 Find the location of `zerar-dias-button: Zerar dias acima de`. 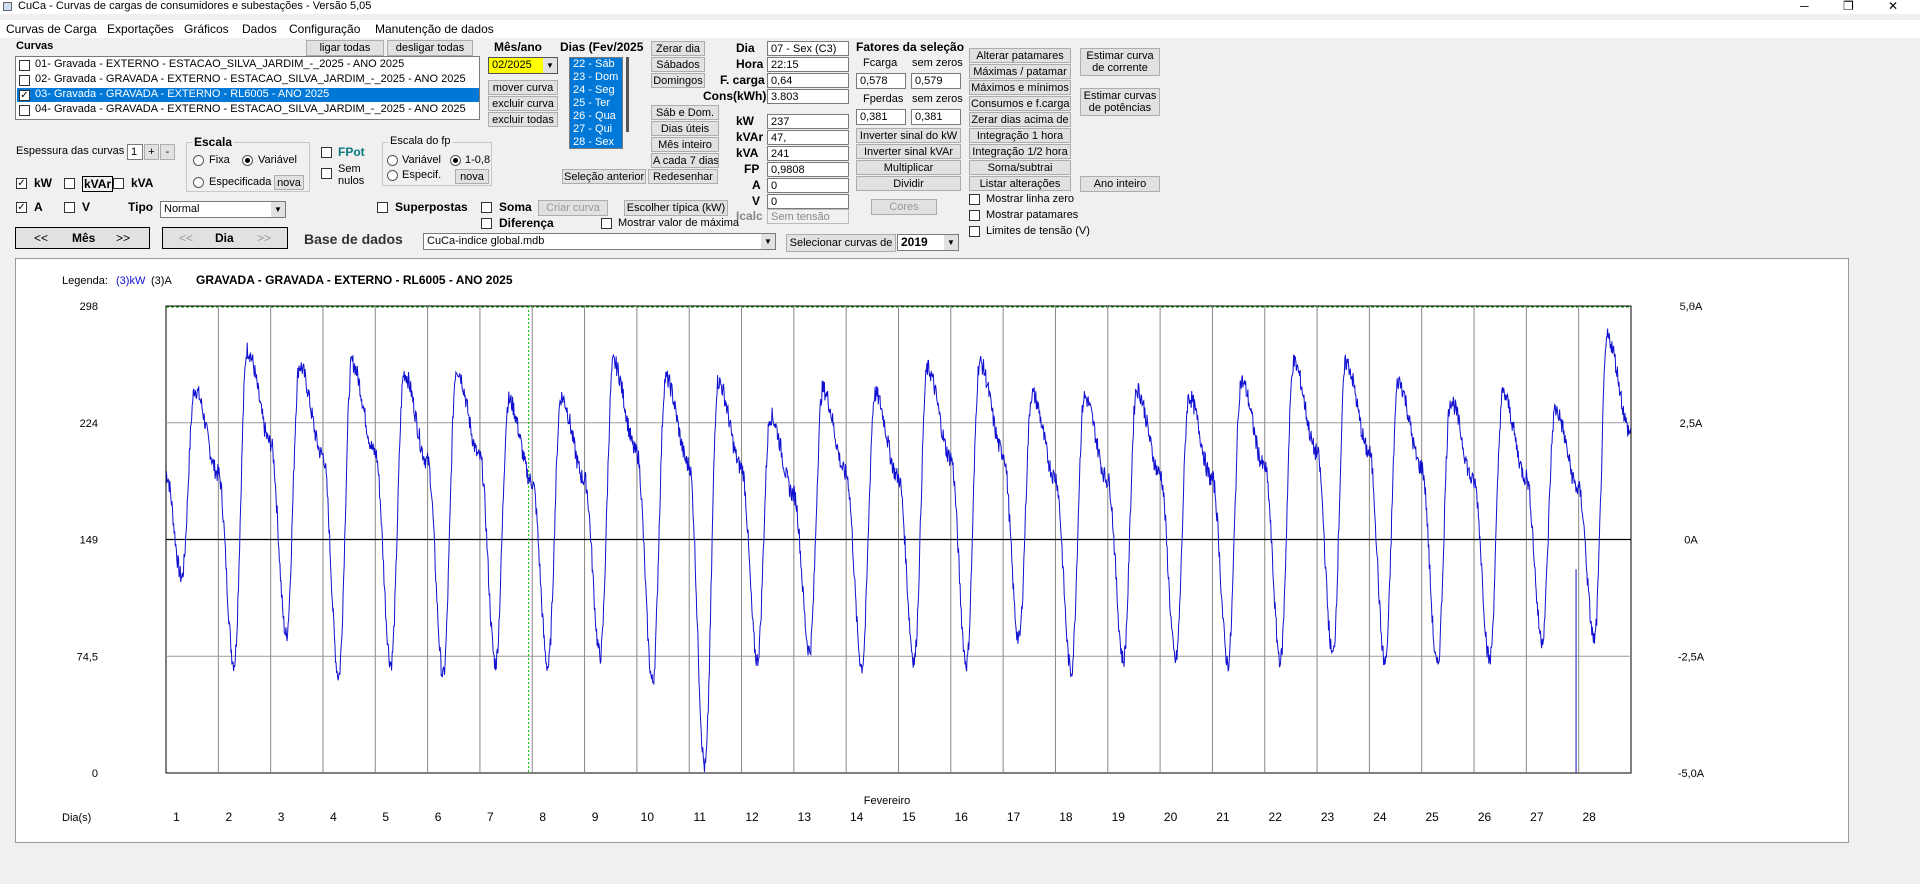

zerar-dias-button: Zerar dias acima de is located at coordinates (1020, 119).